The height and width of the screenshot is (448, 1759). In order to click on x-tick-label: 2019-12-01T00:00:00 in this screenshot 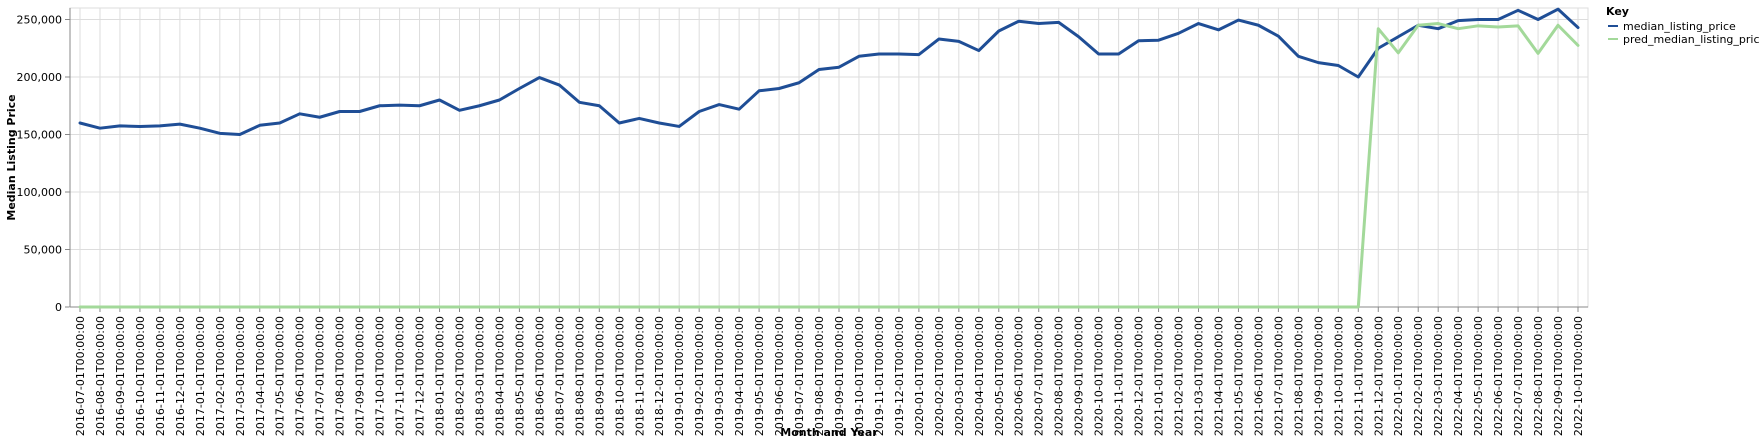, I will do `click(899, 376)`.